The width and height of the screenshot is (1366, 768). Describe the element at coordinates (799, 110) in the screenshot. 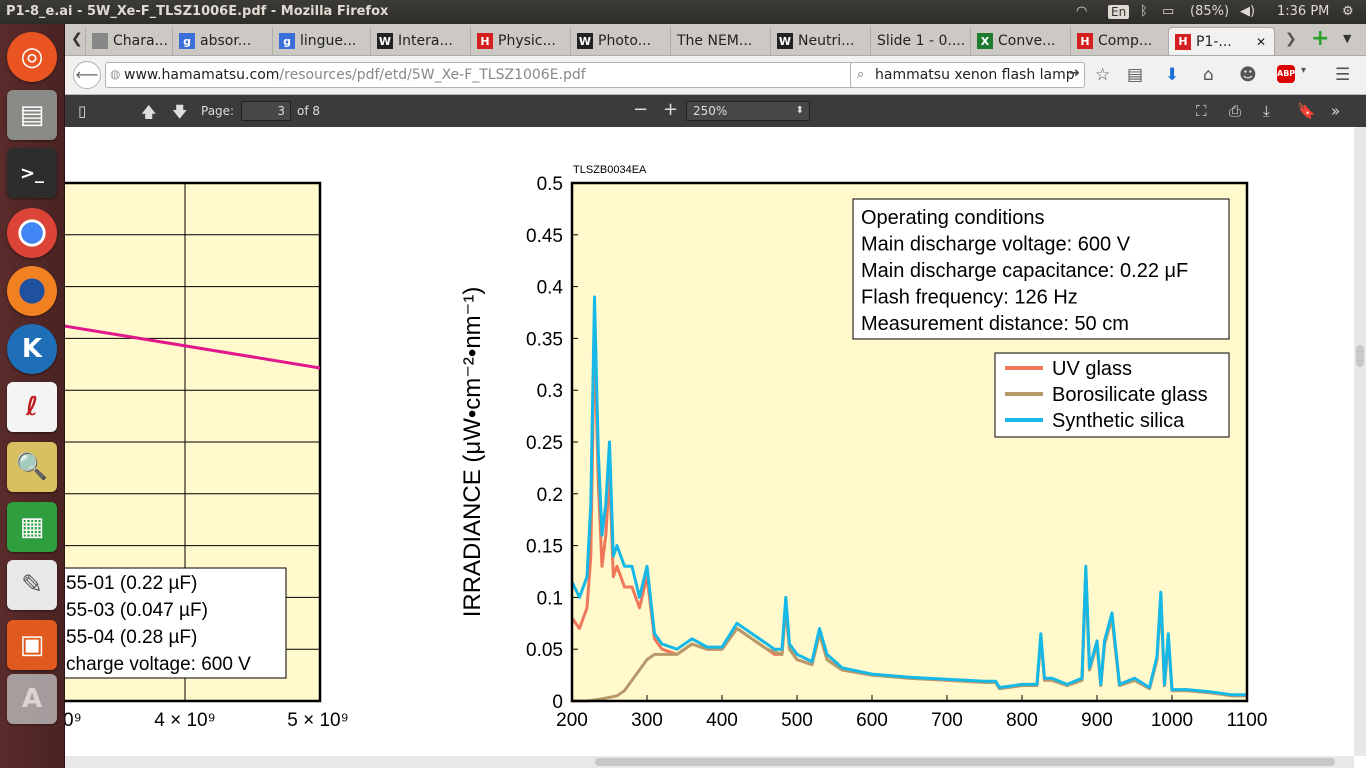

I see `zoom-chevron-icon: ⬍` at that location.